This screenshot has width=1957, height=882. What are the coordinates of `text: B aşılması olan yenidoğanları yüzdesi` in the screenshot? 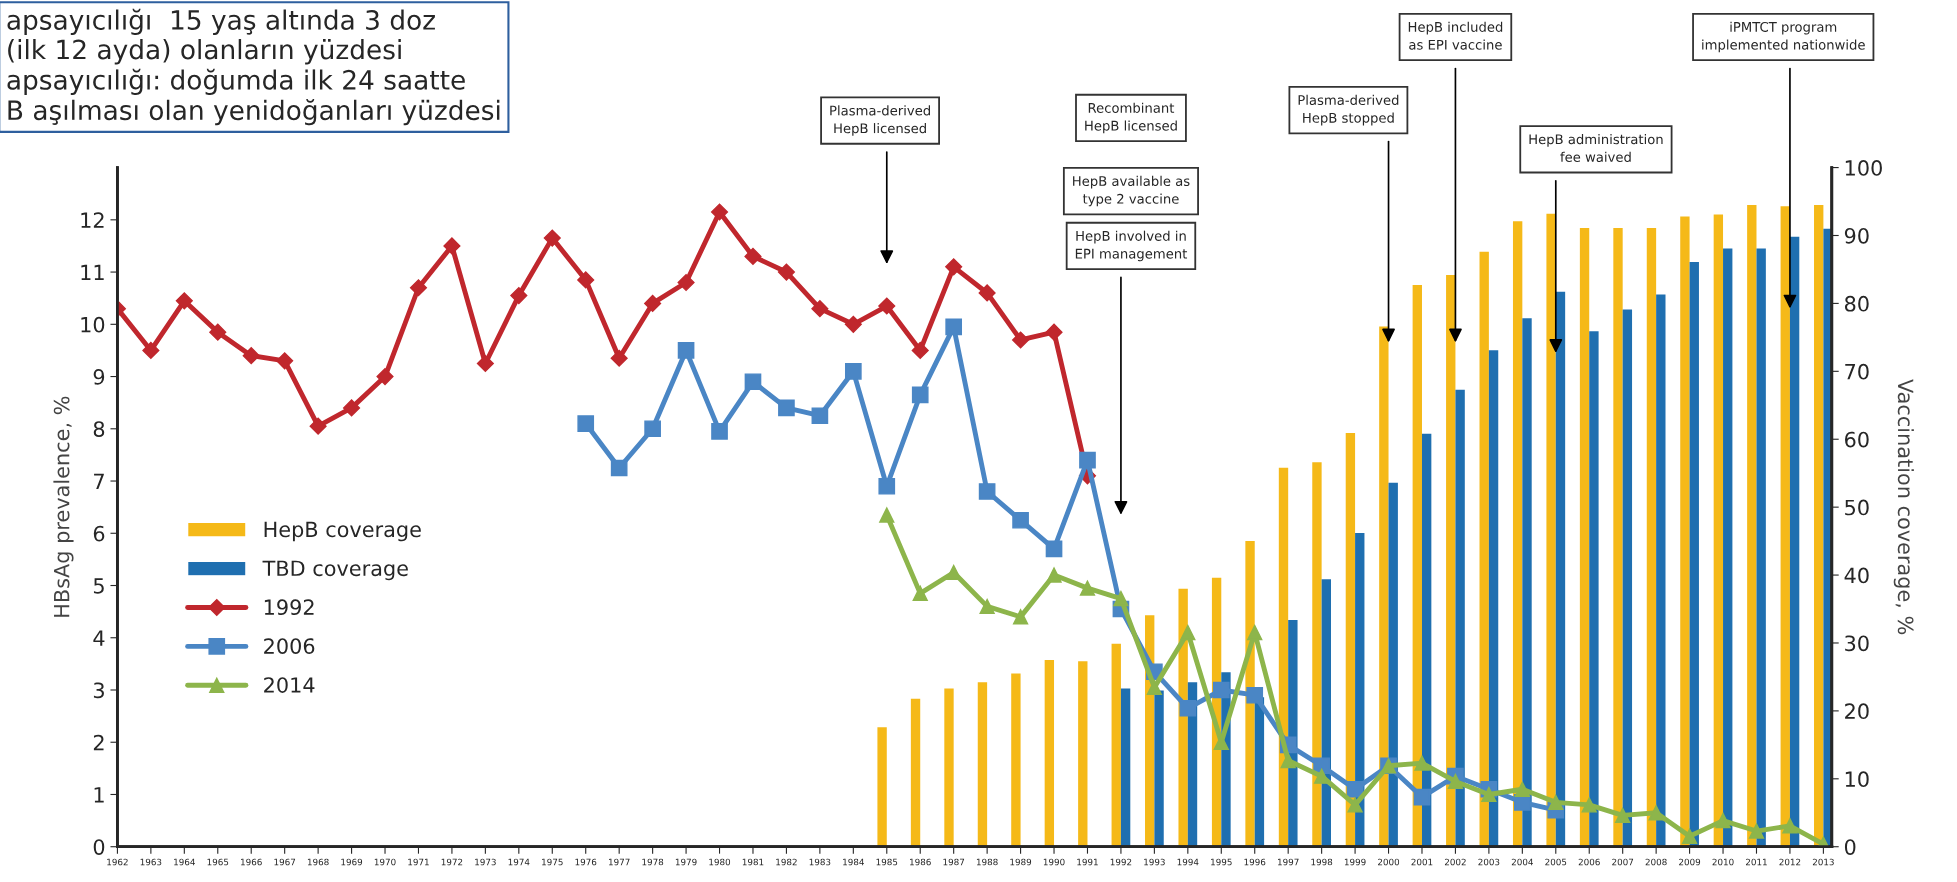 It's located at (254, 112).